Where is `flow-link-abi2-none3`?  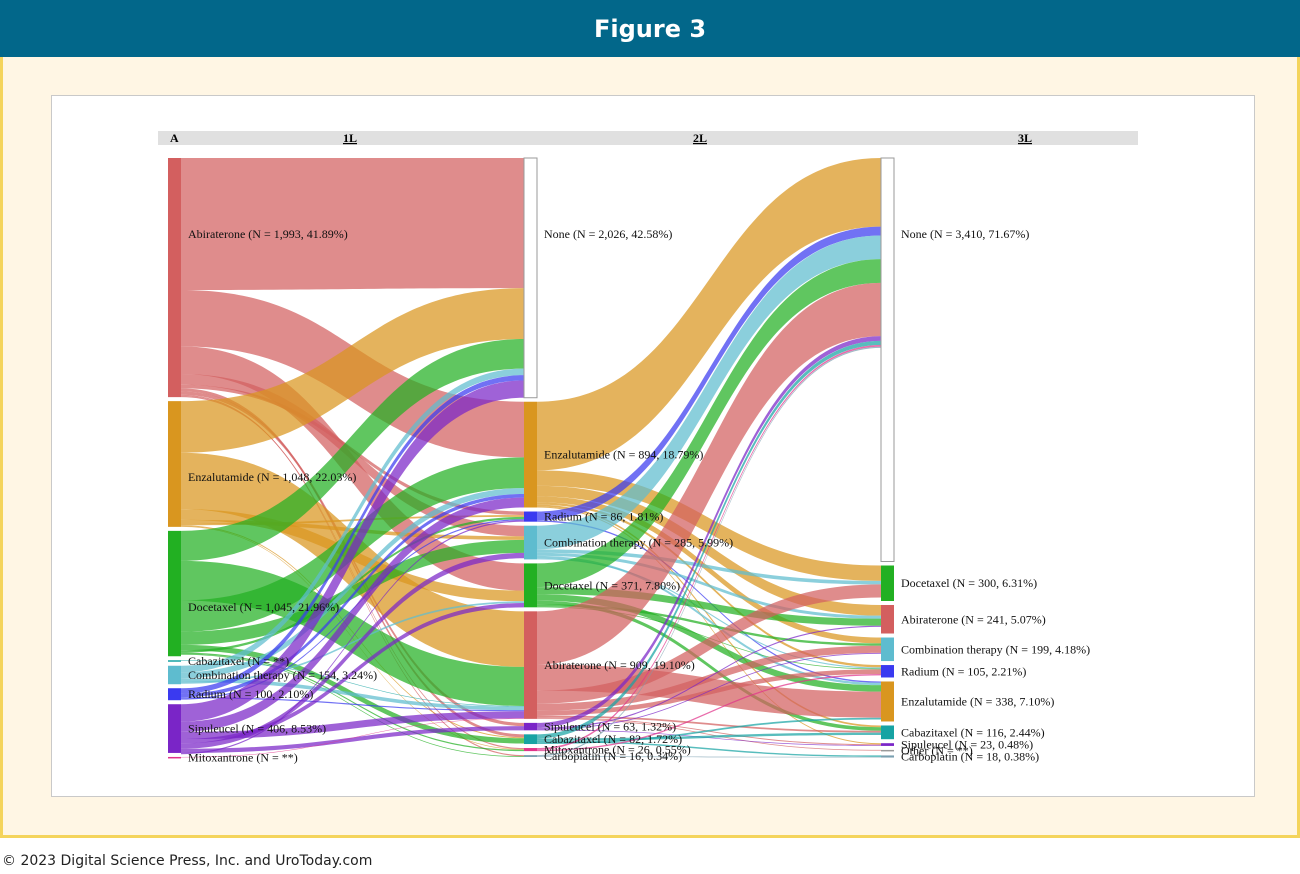 flow-link-abi2-none3 is located at coordinates (709, 473).